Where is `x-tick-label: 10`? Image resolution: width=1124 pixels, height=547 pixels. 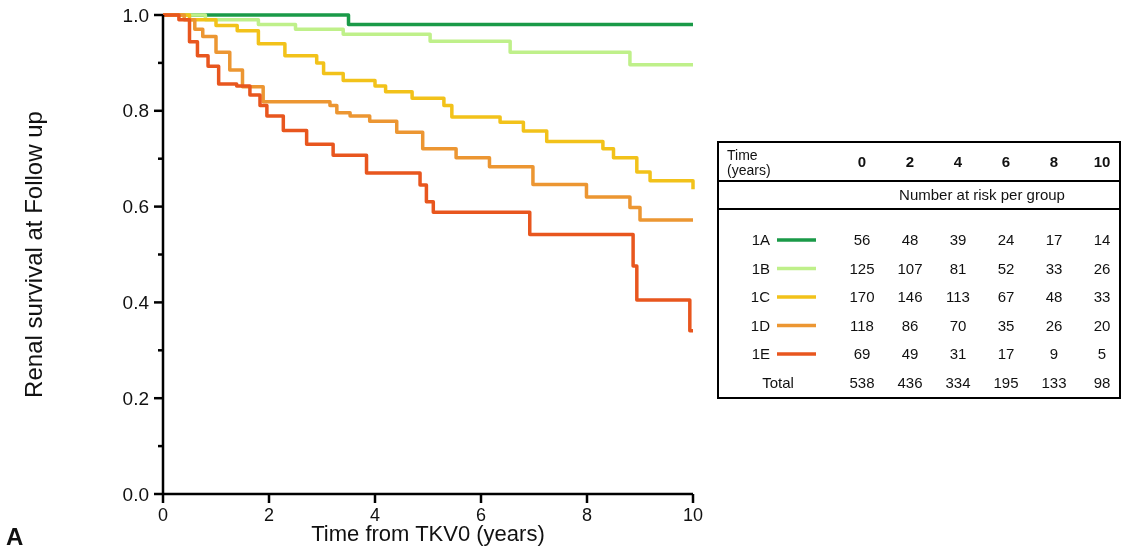 x-tick-label: 10 is located at coordinates (693, 515).